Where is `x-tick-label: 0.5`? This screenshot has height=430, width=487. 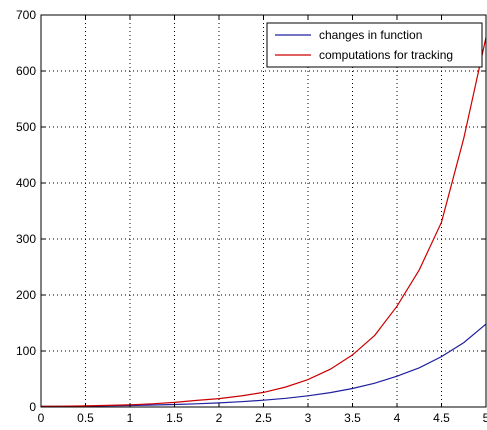
x-tick-label: 0.5 is located at coordinates (85, 418).